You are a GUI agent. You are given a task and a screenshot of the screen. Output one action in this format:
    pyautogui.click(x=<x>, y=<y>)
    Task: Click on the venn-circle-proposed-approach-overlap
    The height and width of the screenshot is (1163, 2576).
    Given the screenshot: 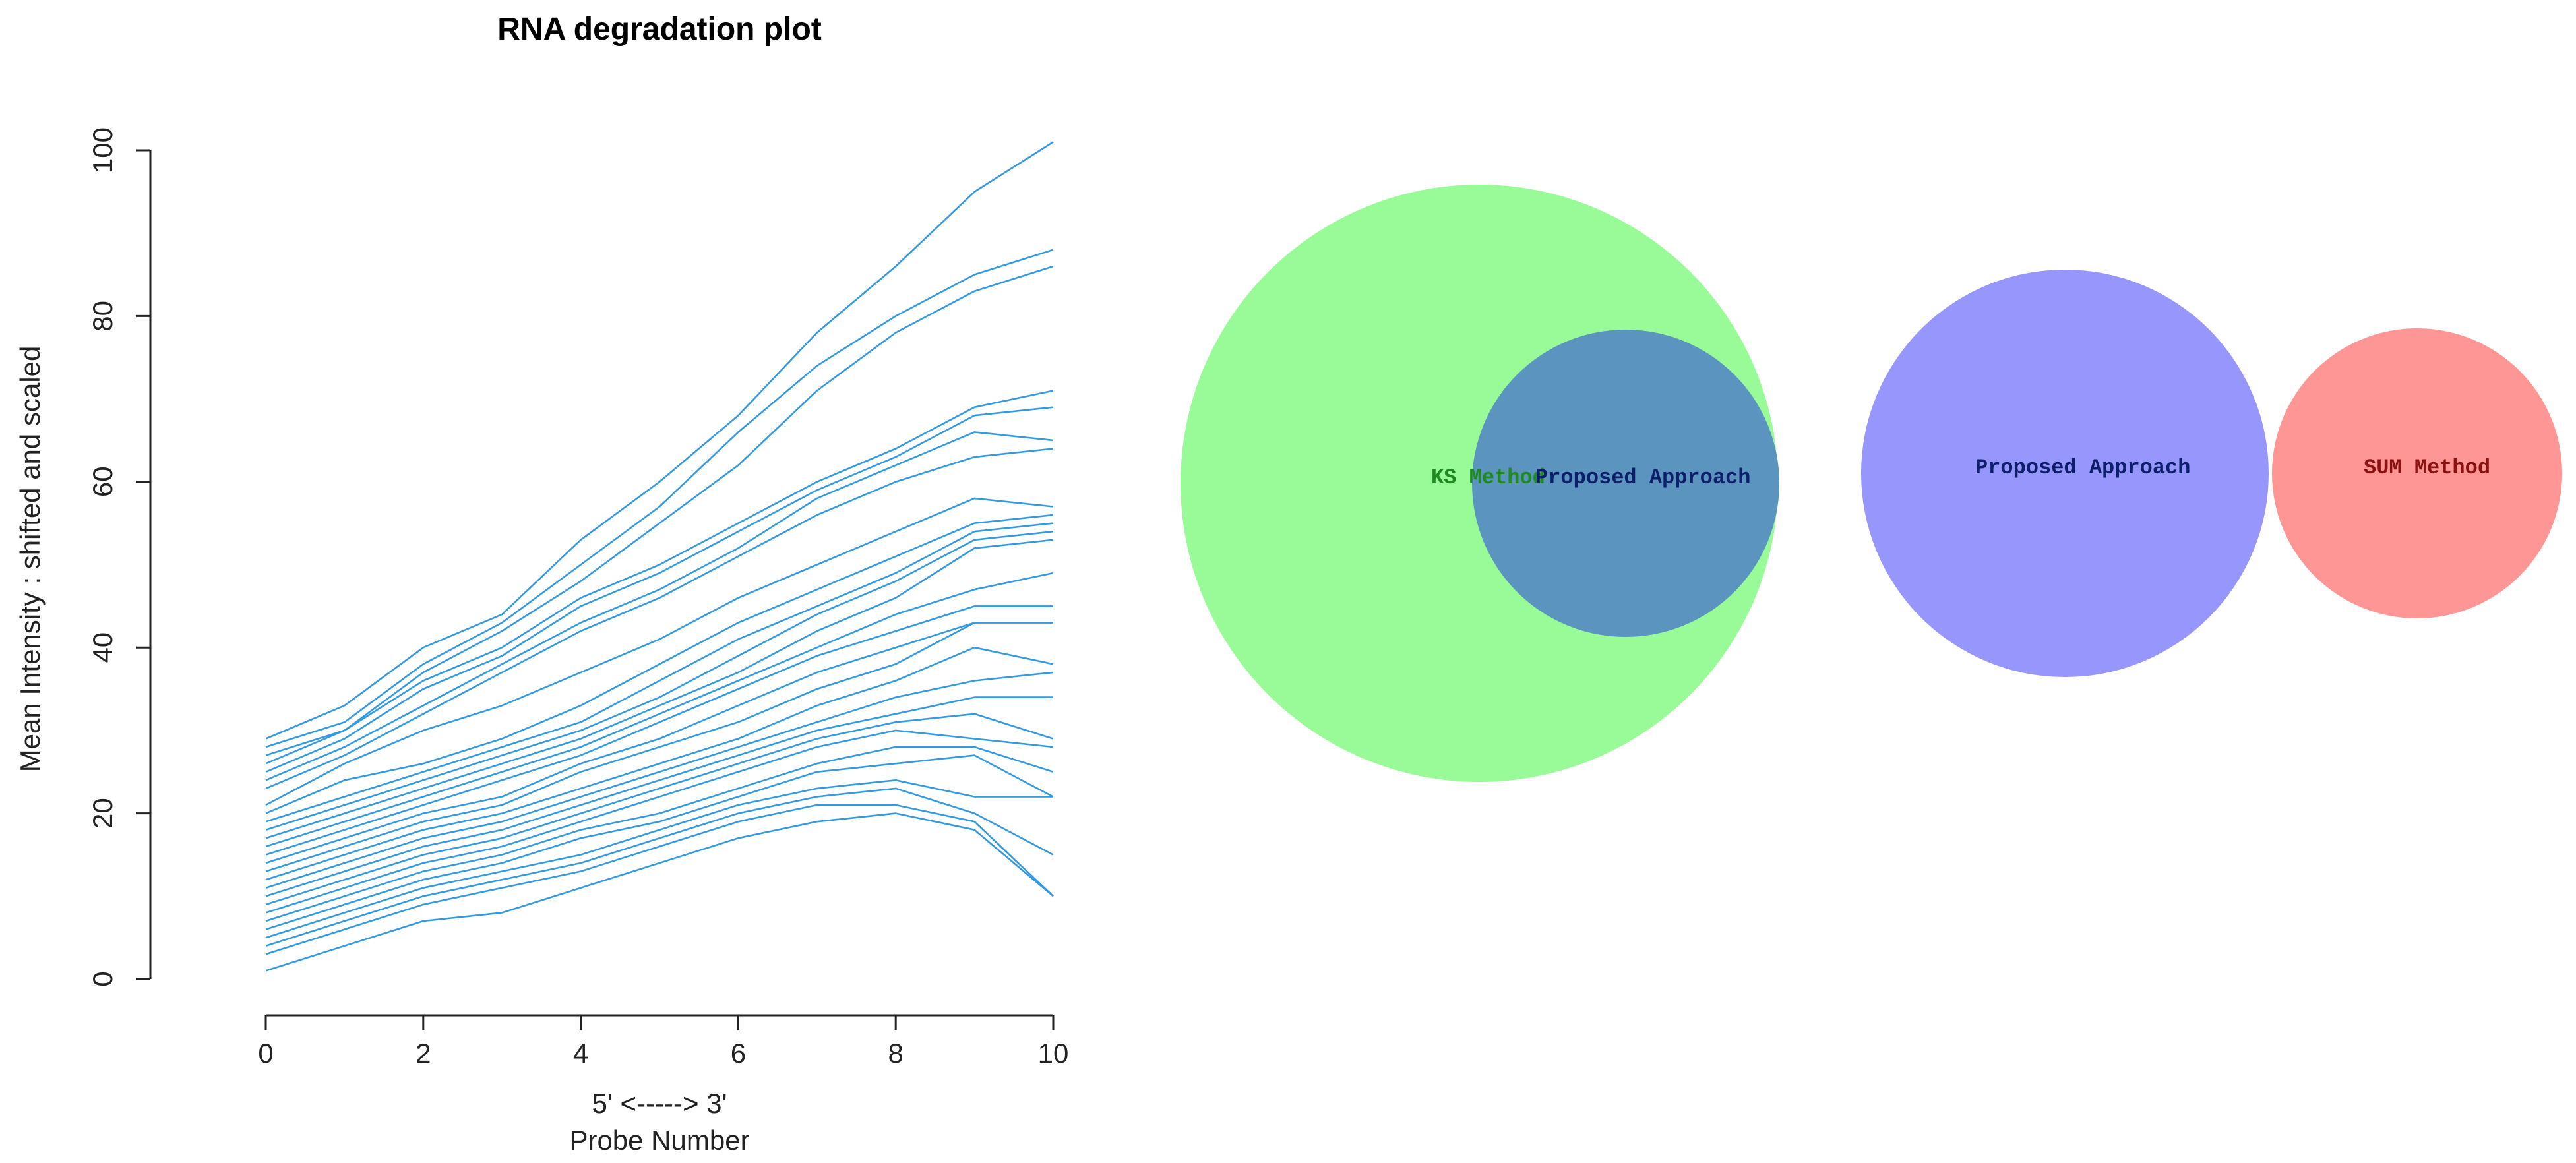 What is the action you would take?
    pyautogui.click(x=1625, y=483)
    